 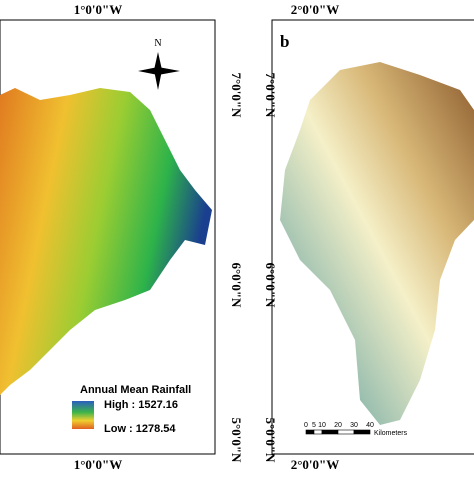 What do you see at coordinates (314, 425) in the screenshot?
I see `scale-tick-label: 5` at bounding box center [314, 425].